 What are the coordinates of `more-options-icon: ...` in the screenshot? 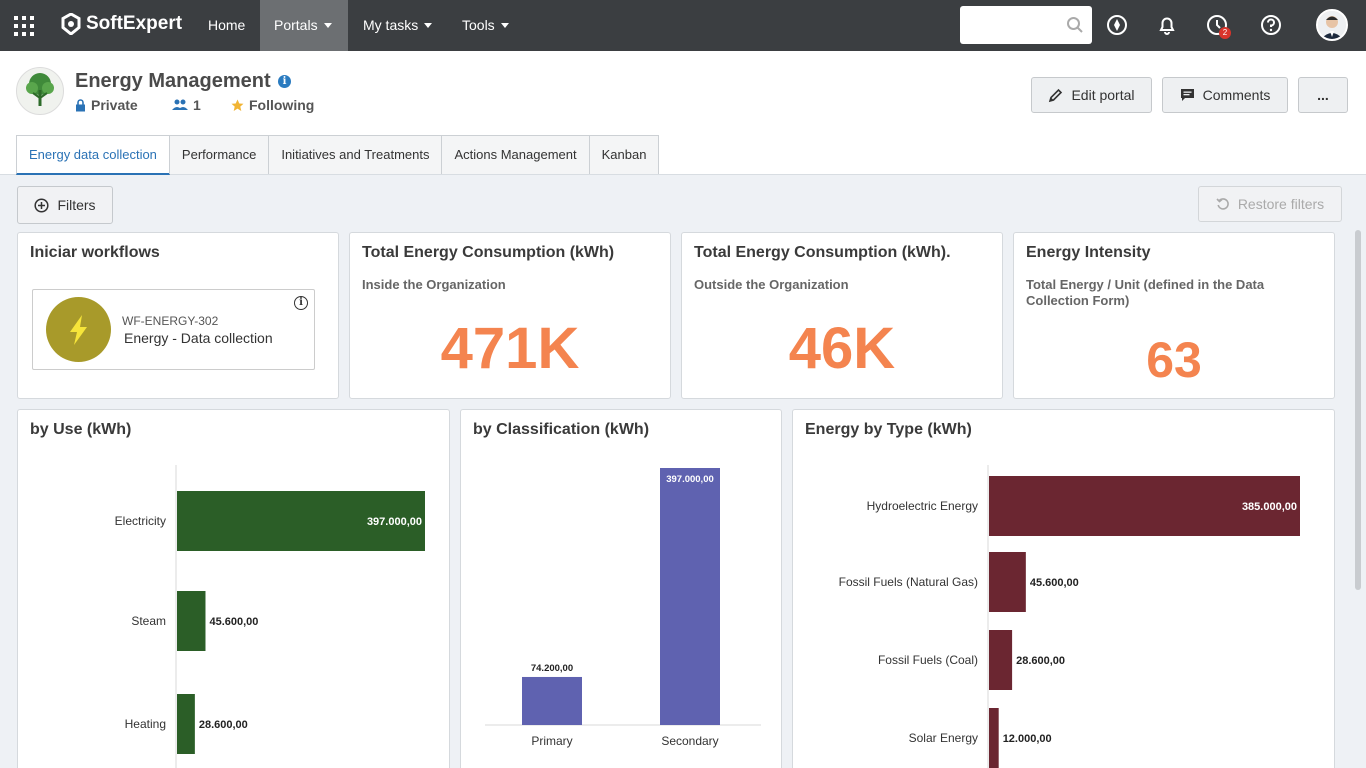 It's located at (1323, 95).